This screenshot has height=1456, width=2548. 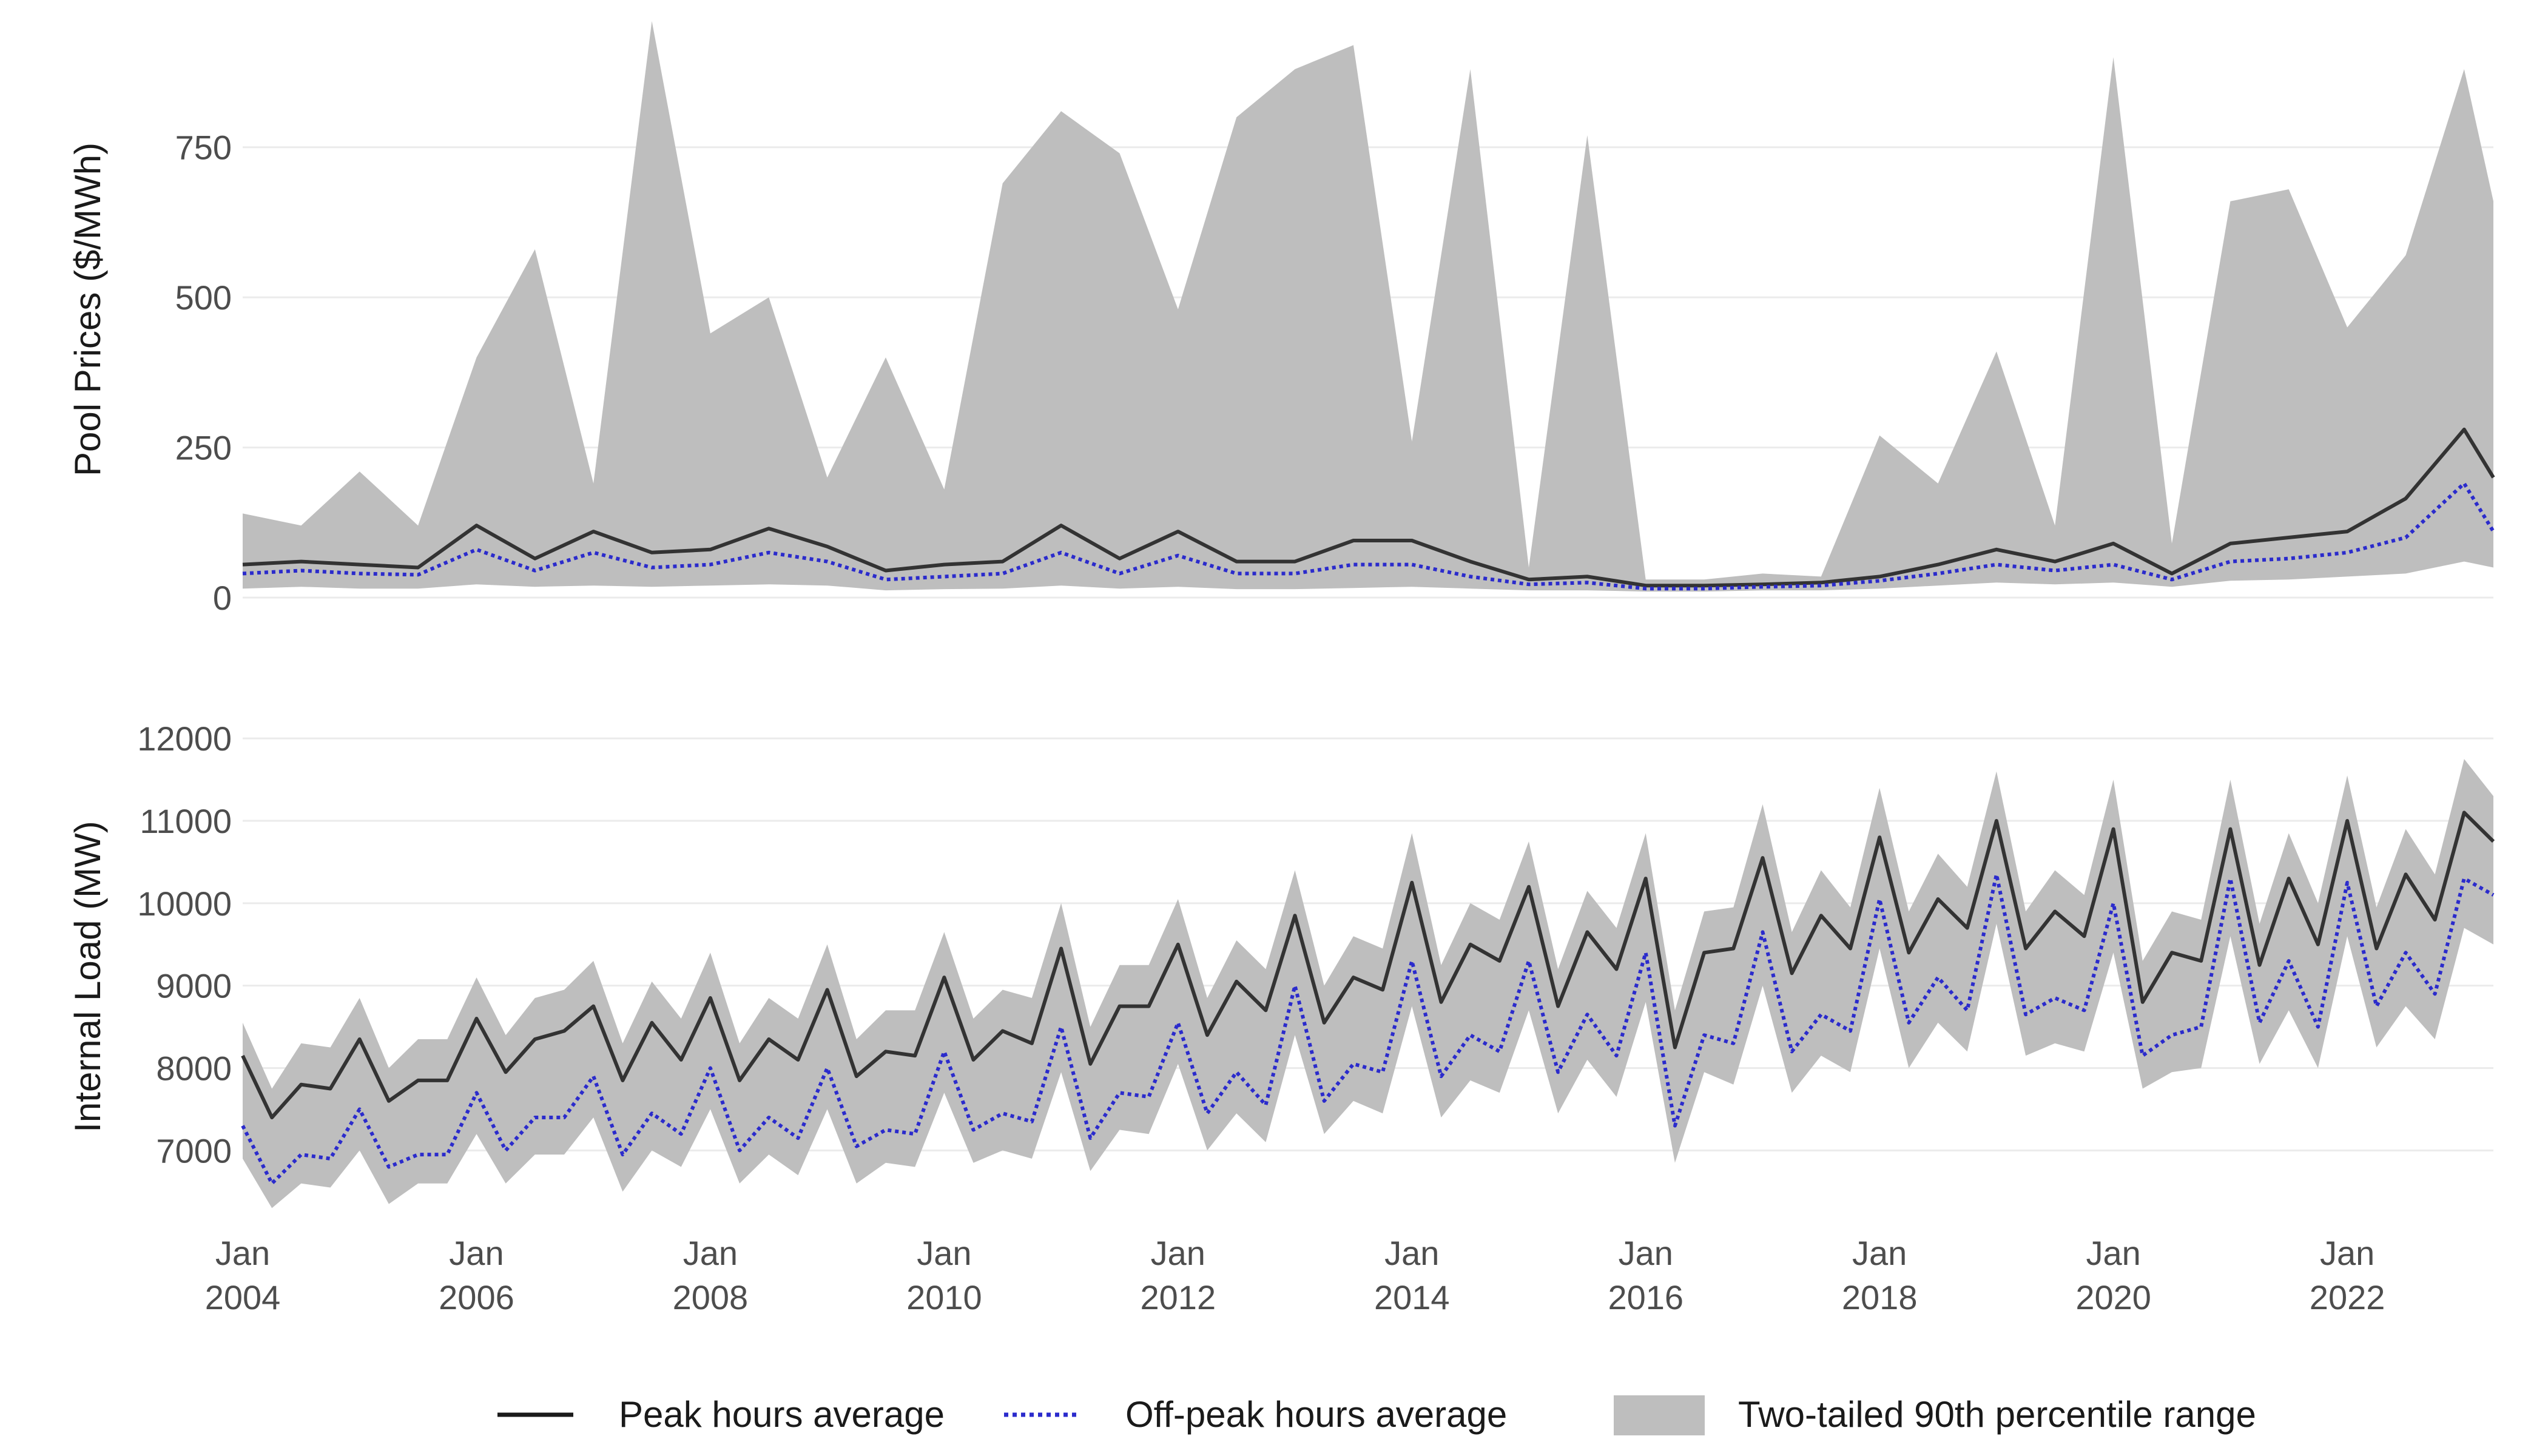 I want to click on legend-label-offpeak: Off-peak hours average, so click(x=1316, y=1414).